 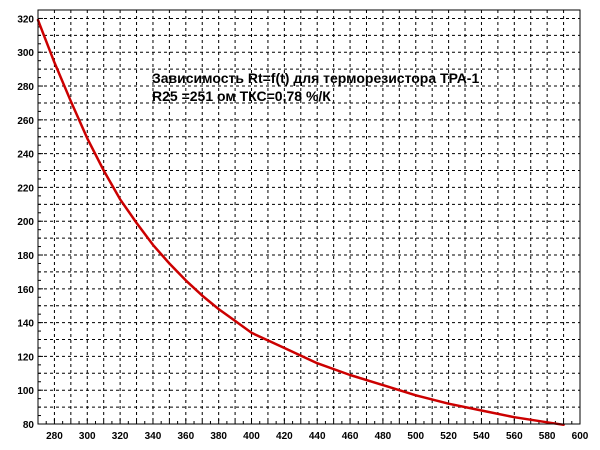 What do you see at coordinates (25, 391) in the screenshot?
I see `y-tick-label: 100` at bounding box center [25, 391].